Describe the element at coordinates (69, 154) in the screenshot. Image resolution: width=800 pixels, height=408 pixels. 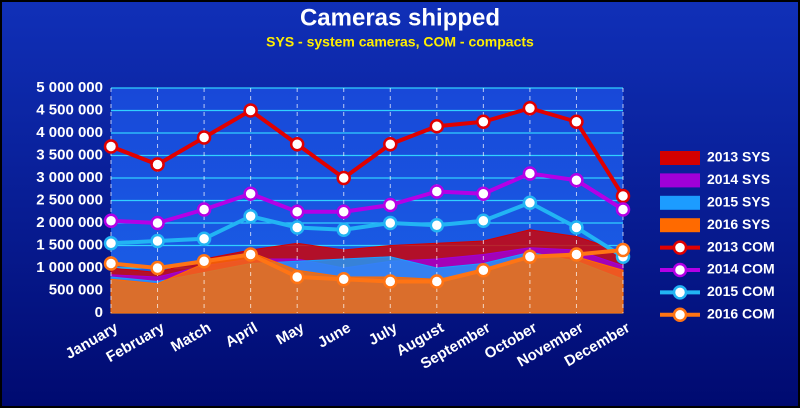
I see `y-tick-label: 3 500 000` at that location.